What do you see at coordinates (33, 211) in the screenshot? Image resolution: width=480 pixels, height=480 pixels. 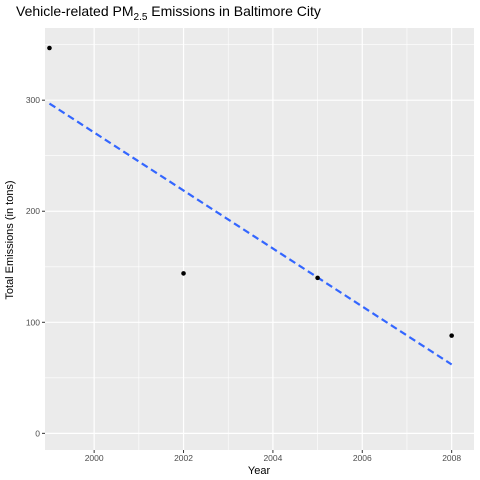 I see `y-tick-label: 200` at bounding box center [33, 211].